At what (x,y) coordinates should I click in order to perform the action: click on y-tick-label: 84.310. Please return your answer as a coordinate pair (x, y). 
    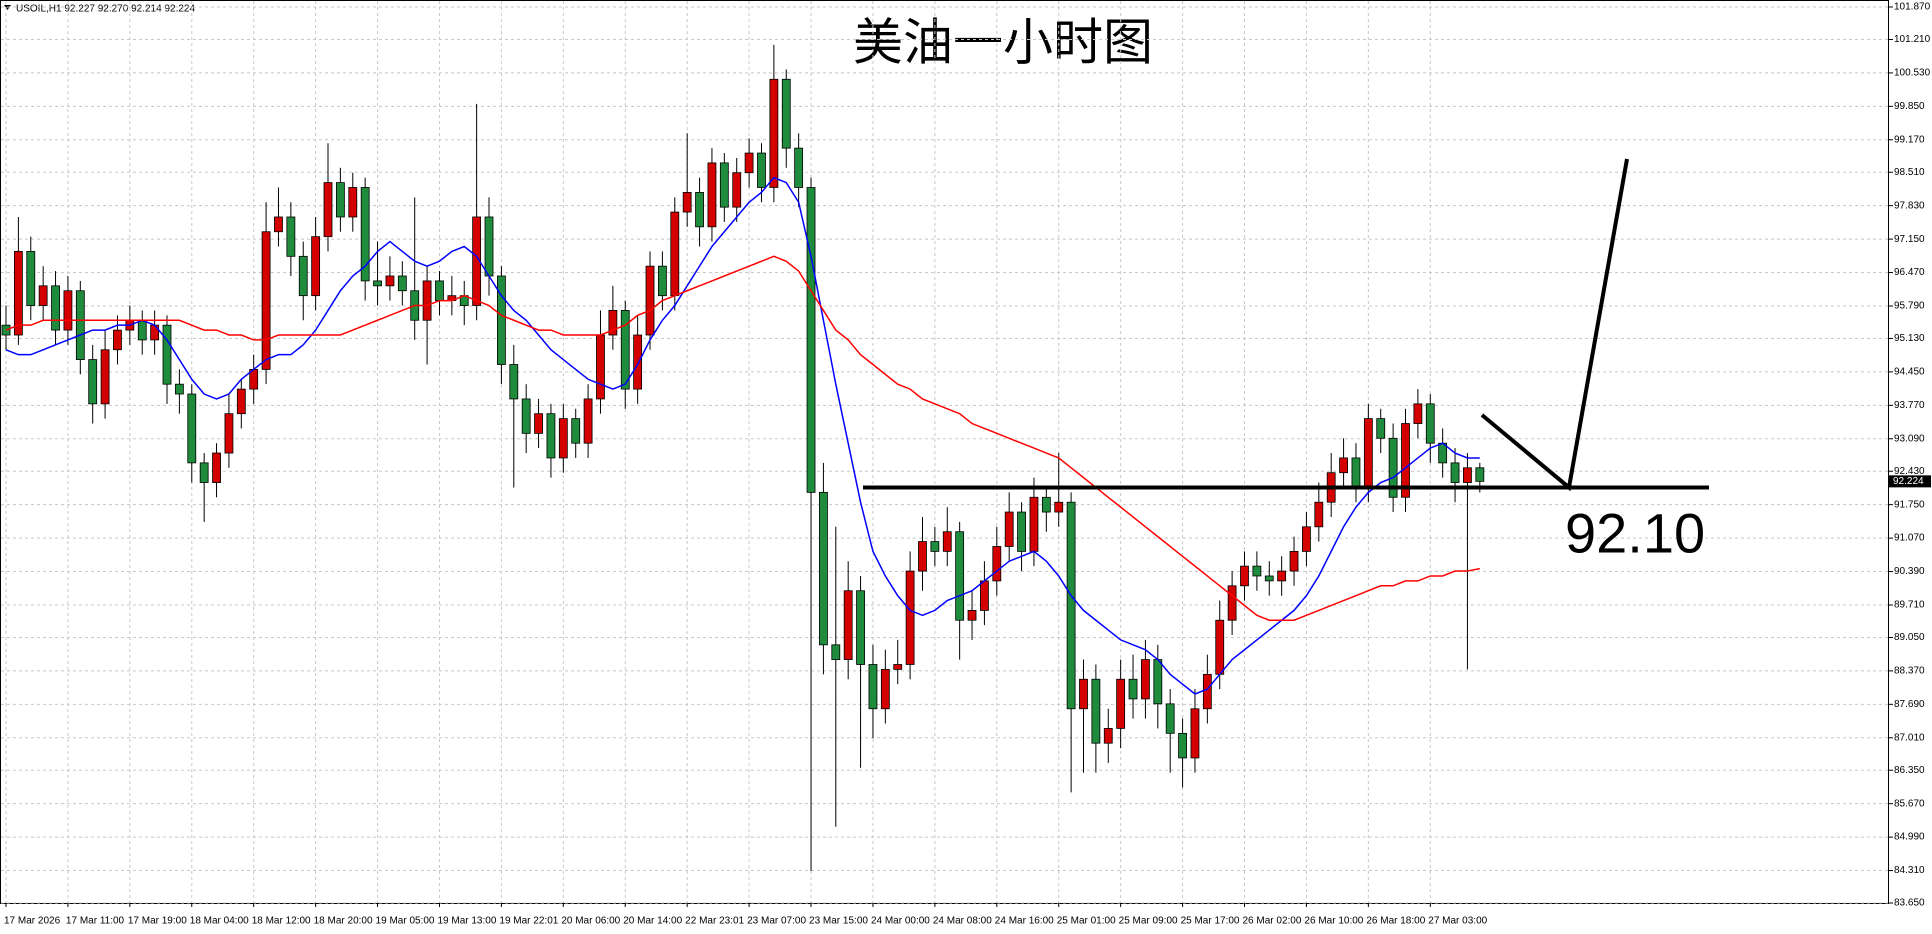
    Looking at the image, I should click on (1909, 870).